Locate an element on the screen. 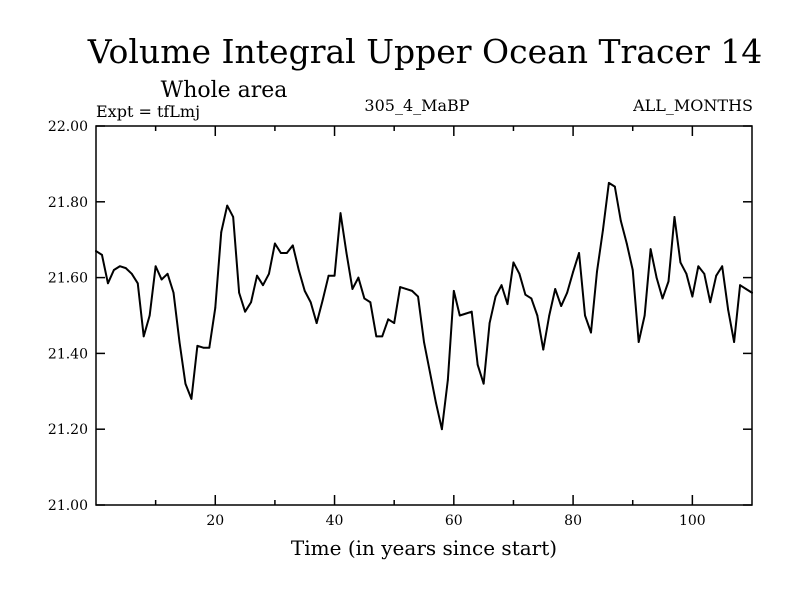 The image size is (800, 600). y-tick-label: 21.60 is located at coordinates (68, 279).